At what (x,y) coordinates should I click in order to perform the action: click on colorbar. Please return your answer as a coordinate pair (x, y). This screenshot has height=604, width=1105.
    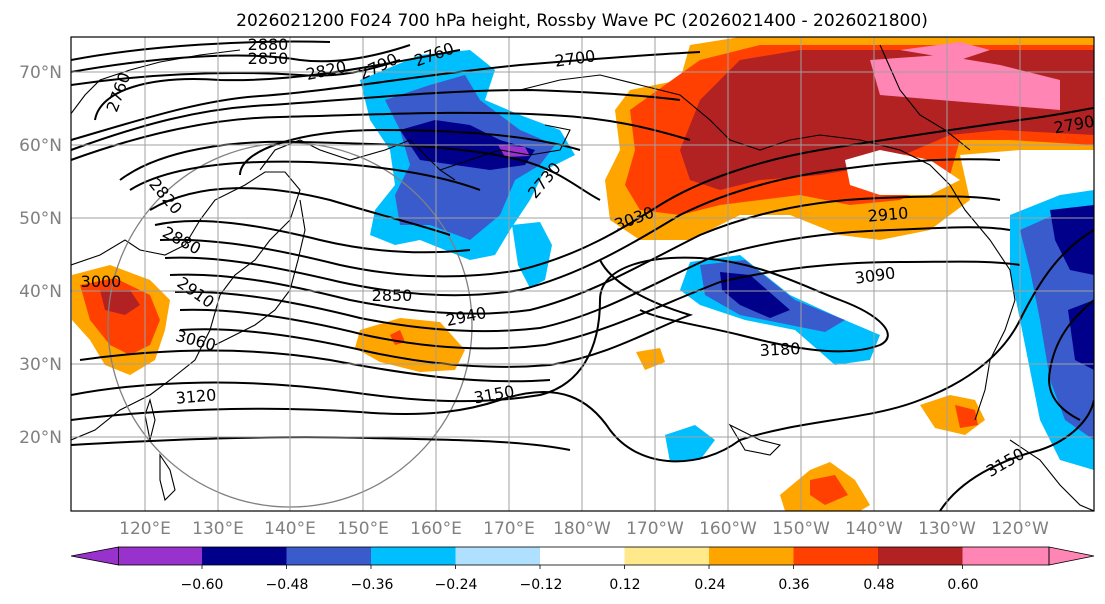
    Looking at the image, I should click on (582, 557).